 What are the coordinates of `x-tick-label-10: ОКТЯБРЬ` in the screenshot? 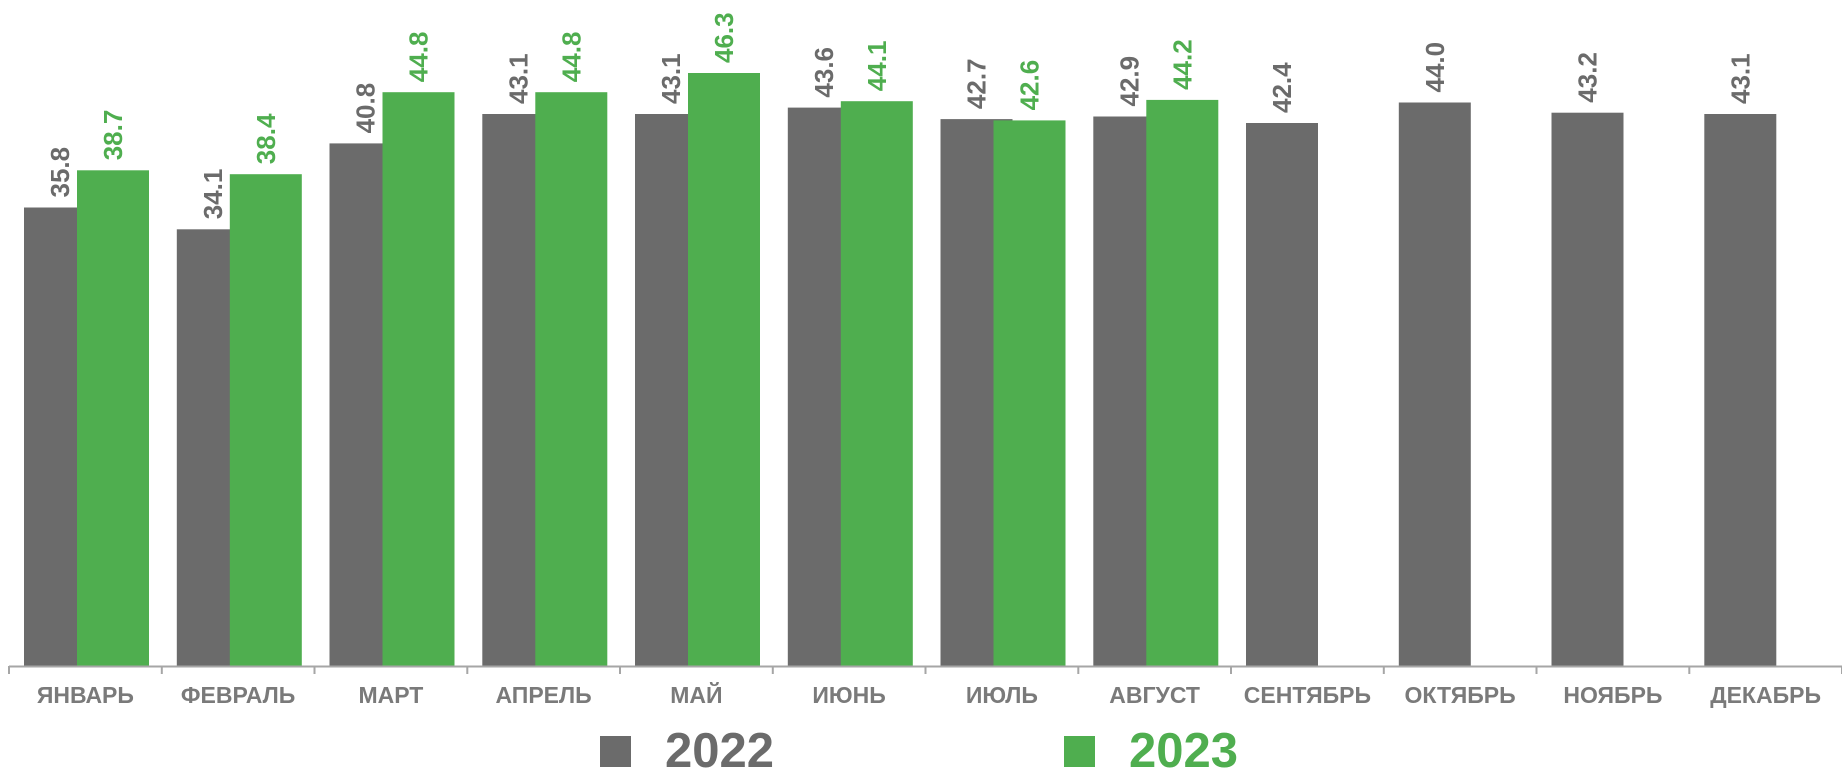 It's located at (1460, 695).